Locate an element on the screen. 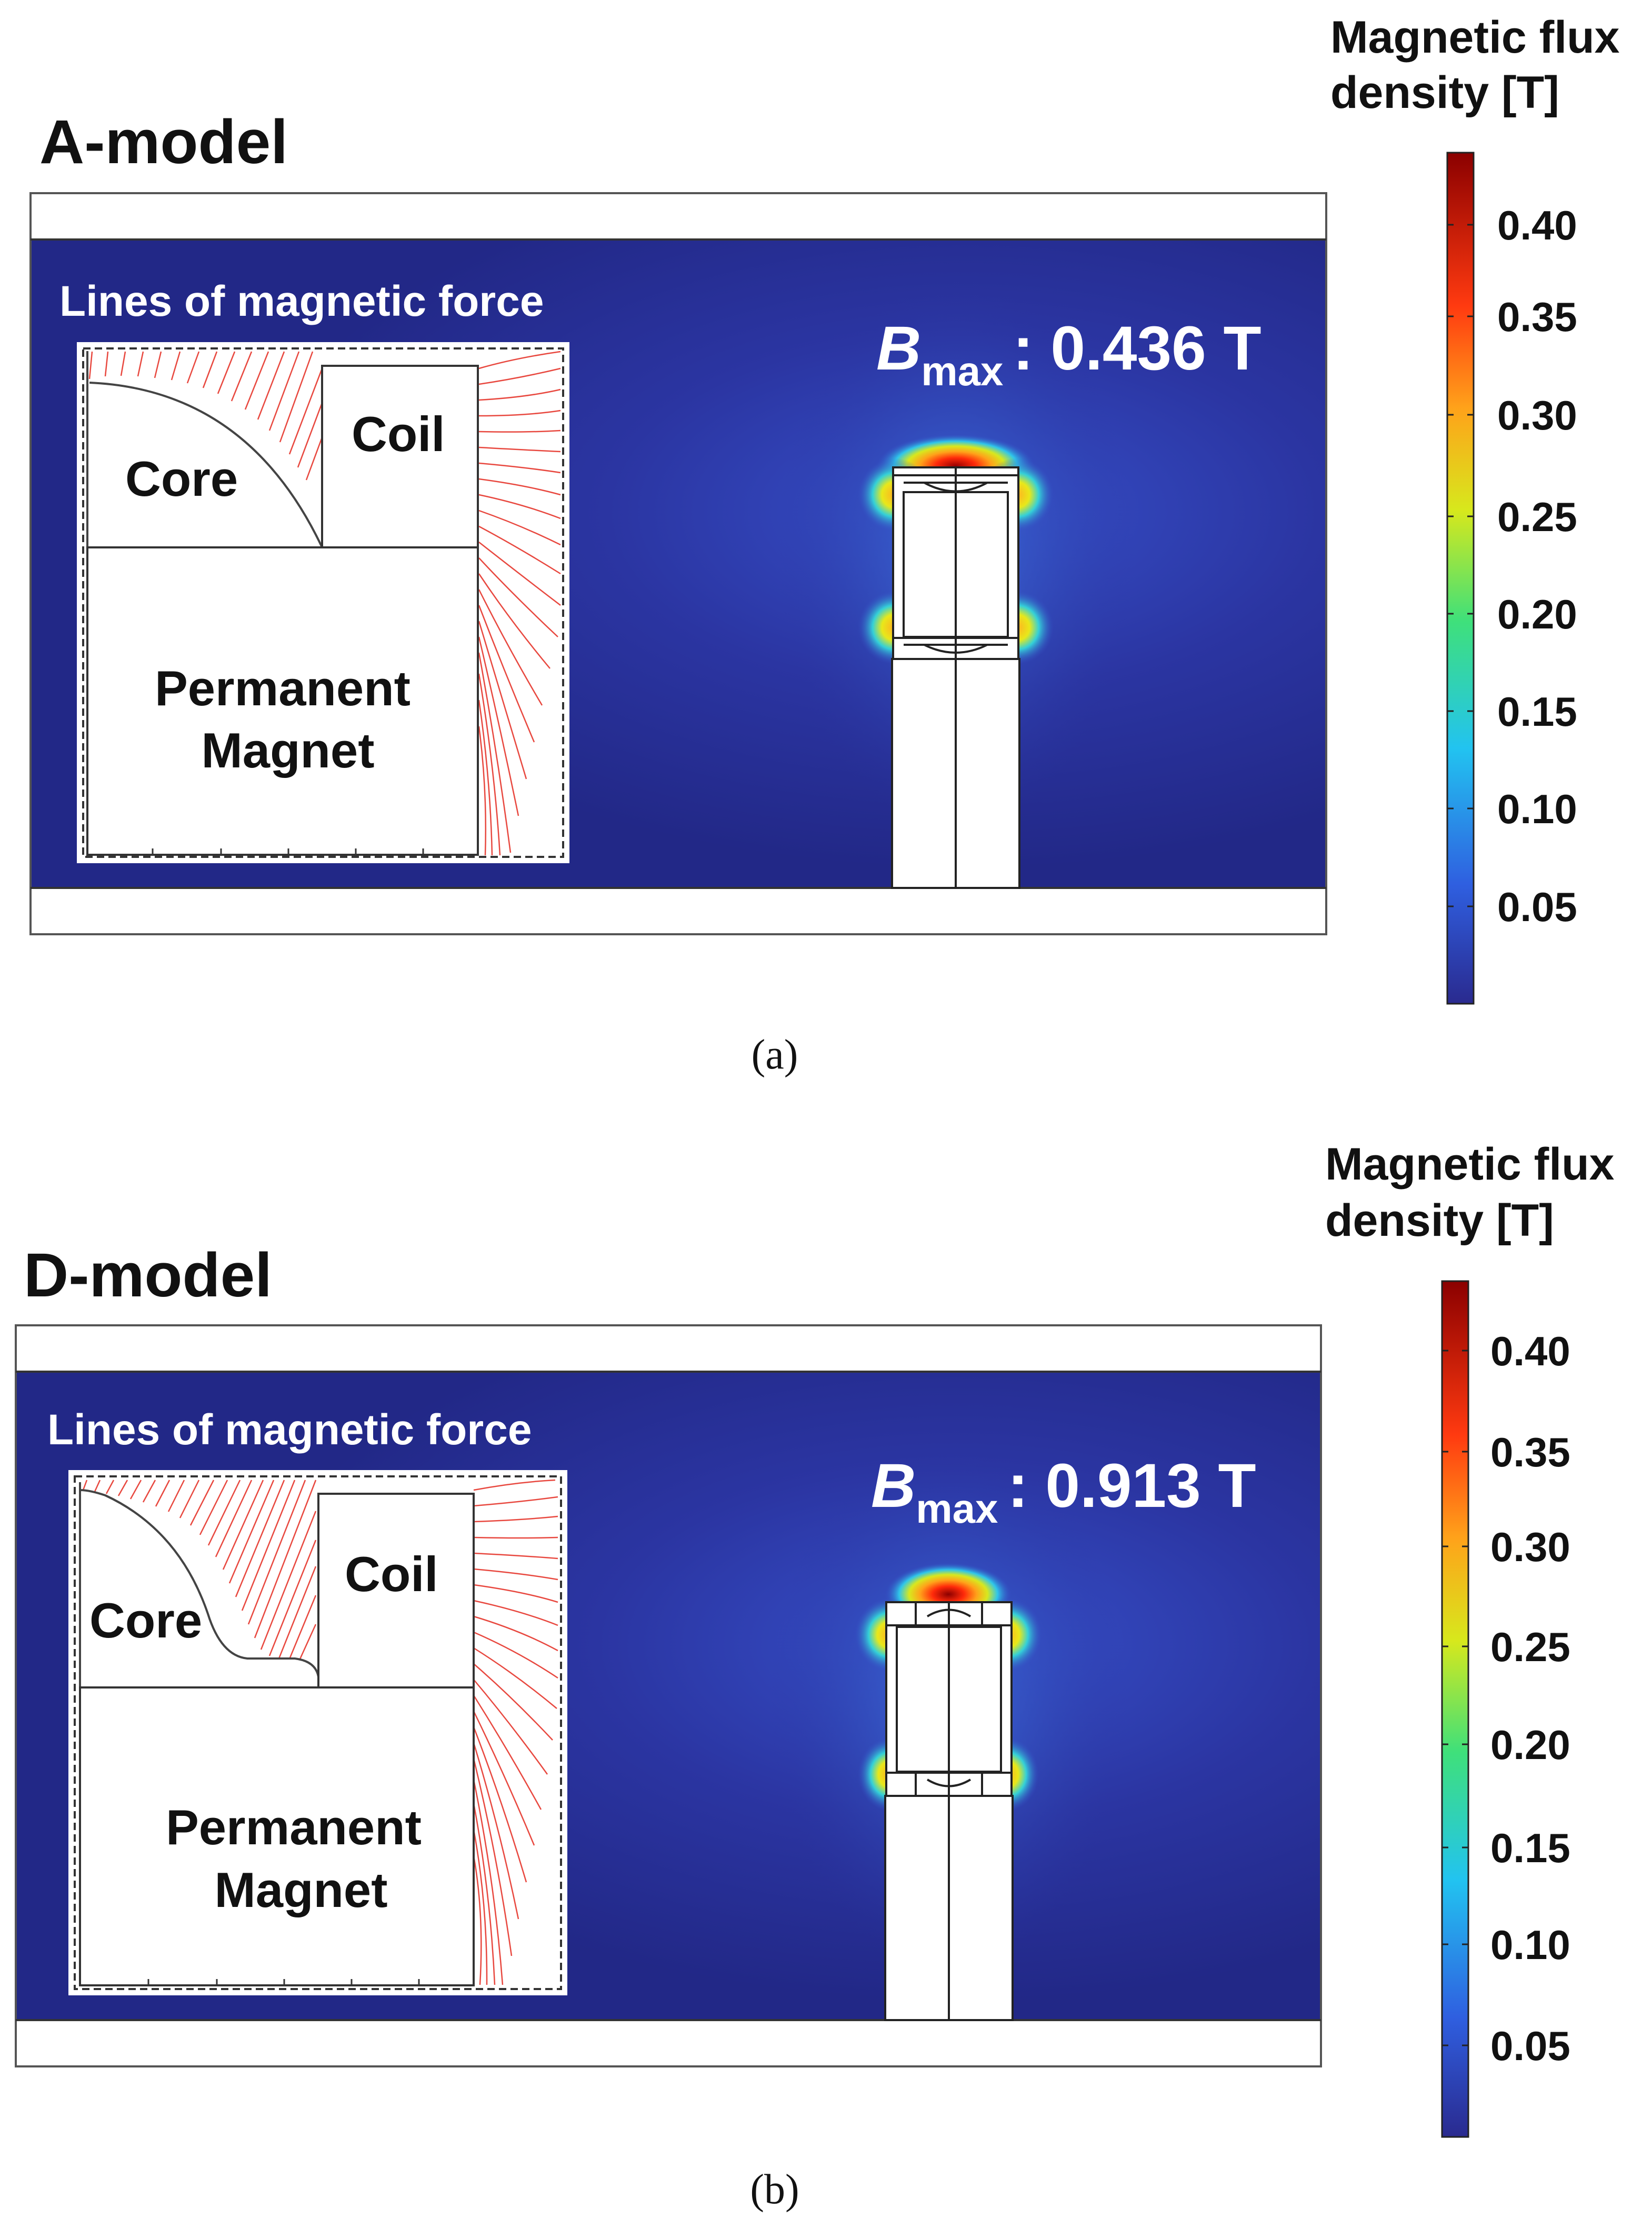  bmax-label: Bmax: 0.436 T is located at coordinates (1068, 354).